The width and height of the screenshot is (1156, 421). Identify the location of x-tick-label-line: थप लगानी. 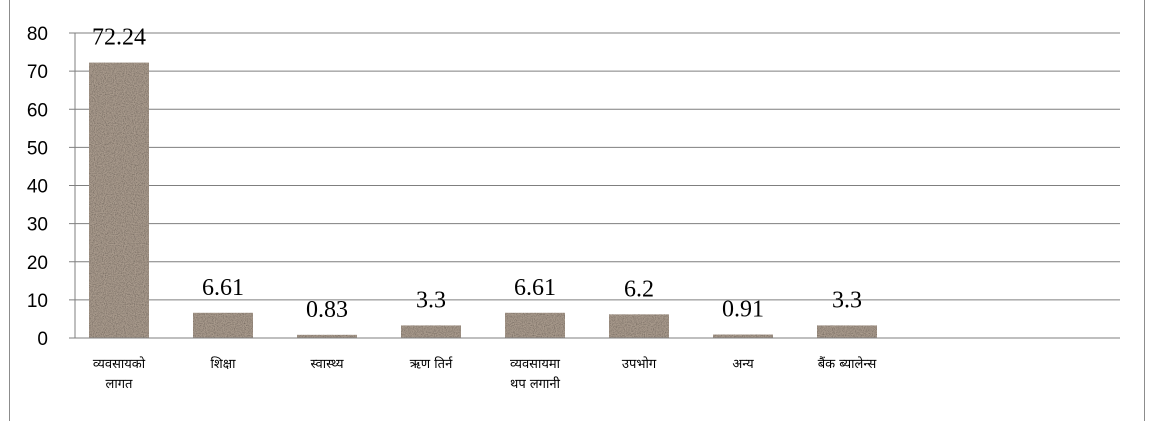
(535, 384).